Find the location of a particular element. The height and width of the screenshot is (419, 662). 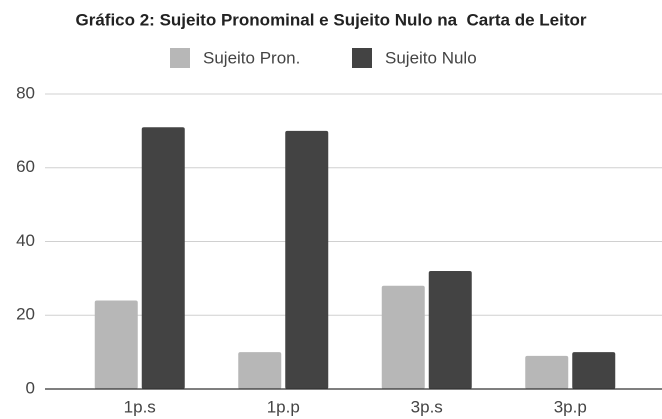

y-tick-label: 60 is located at coordinates (25, 166).